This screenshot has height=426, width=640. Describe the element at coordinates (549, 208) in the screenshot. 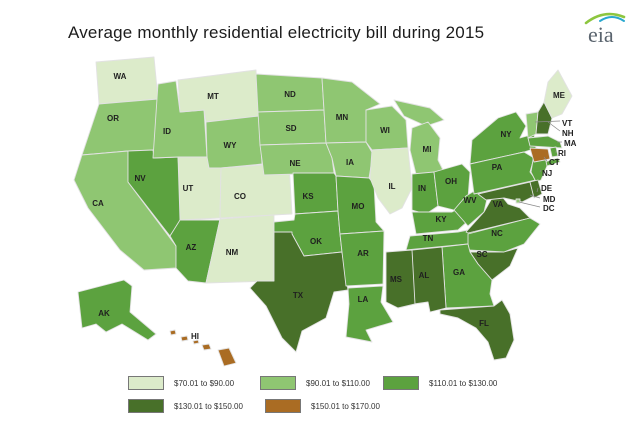

I see `svg-text: DC` at that location.